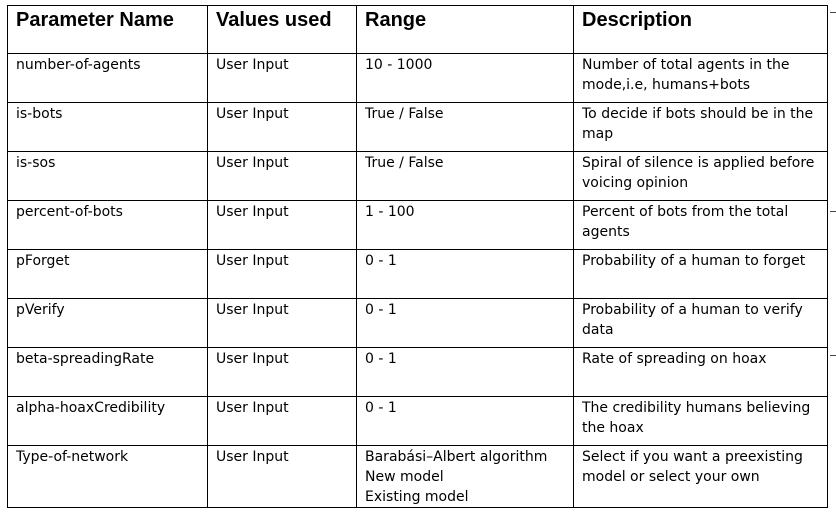  What do you see at coordinates (465, 29) in the screenshot?
I see `header-range: Range` at bounding box center [465, 29].